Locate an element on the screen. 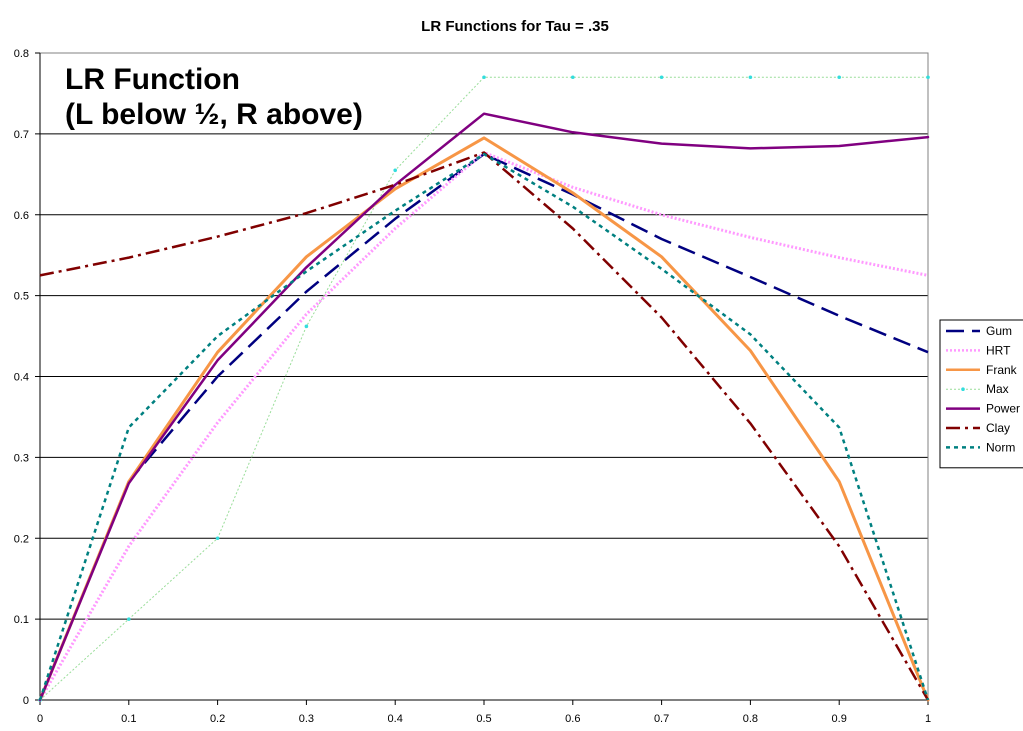 The width and height of the screenshot is (1023, 731). y-tick-label: 0 is located at coordinates (26, 701).